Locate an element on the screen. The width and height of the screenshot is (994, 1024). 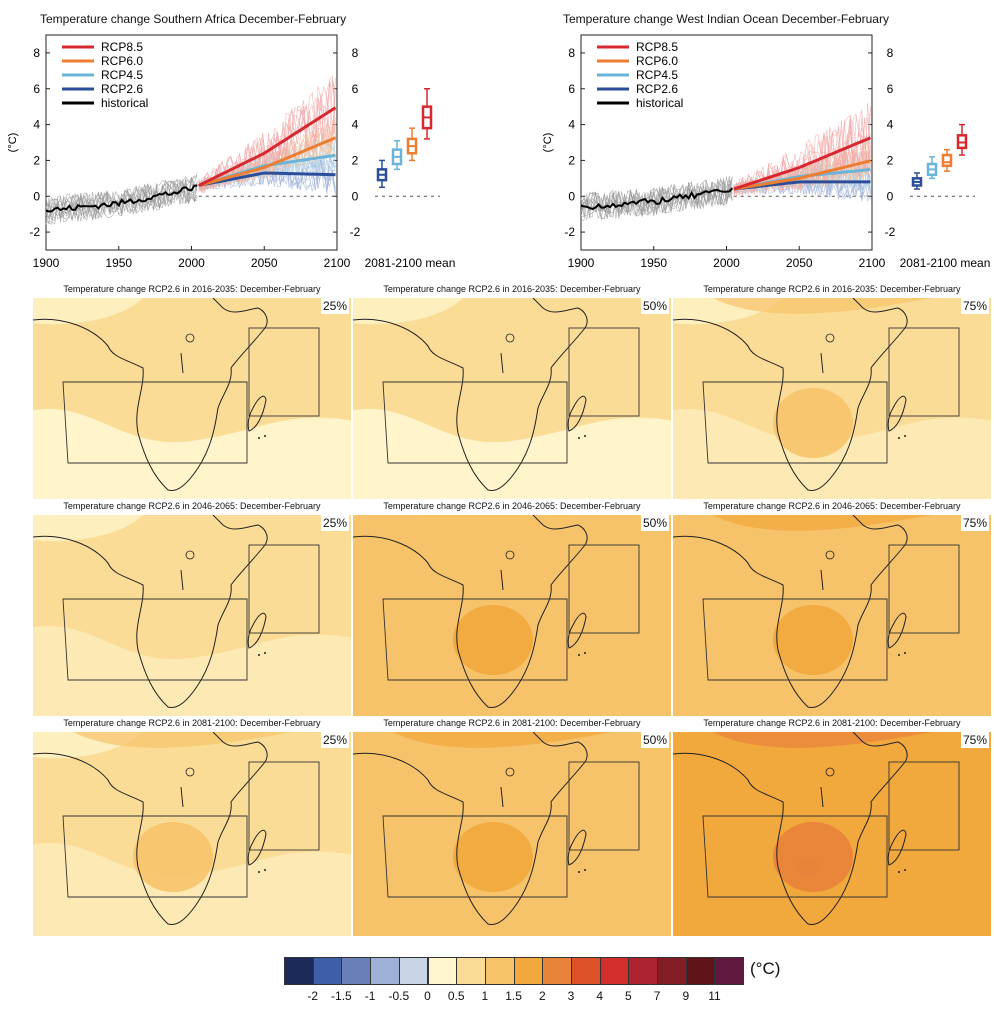
y-tick-label-right: 4 is located at coordinates (890, 125).